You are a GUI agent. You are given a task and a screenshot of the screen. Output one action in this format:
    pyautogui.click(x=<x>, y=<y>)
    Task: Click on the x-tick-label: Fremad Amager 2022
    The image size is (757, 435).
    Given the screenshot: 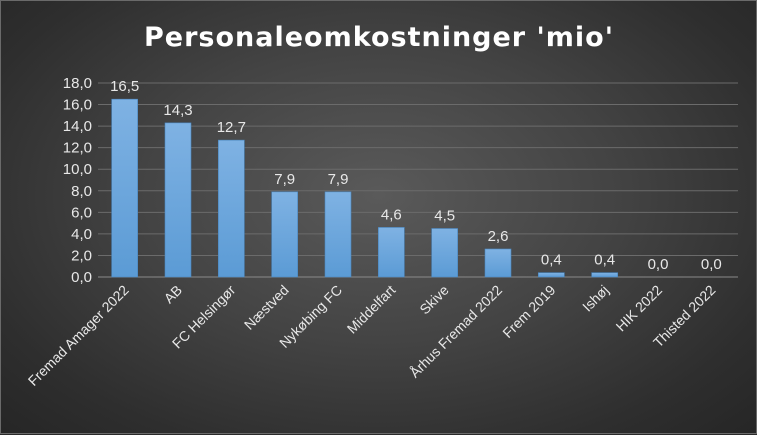 What is the action you would take?
    pyautogui.click(x=78, y=335)
    